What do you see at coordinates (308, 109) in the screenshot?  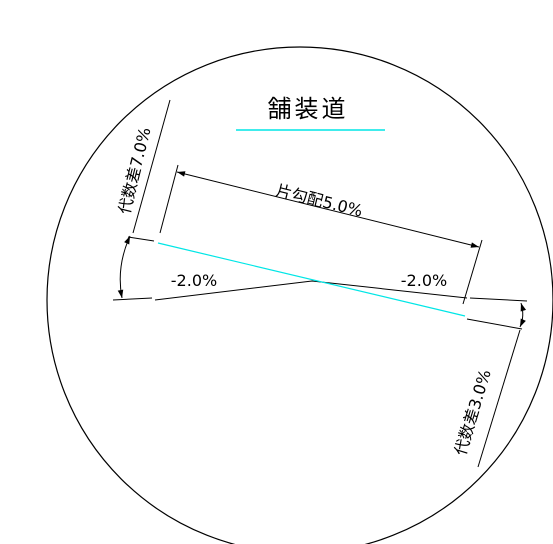 I see `title-text: 舗装道` at bounding box center [308, 109].